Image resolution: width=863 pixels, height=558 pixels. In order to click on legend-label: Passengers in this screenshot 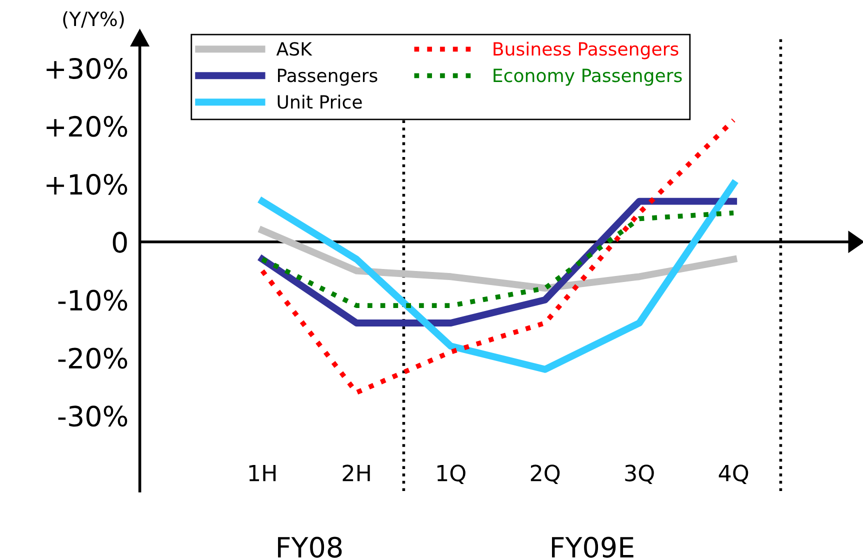, I will do `click(328, 77)`.